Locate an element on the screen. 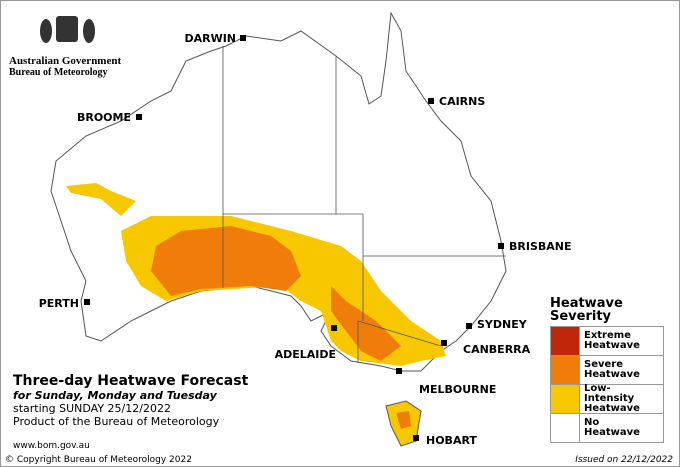 The width and height of the screenshot is (680, 467). subtitle: for Sunday, Monday and Tuesday is located at coordinates (115, 395).